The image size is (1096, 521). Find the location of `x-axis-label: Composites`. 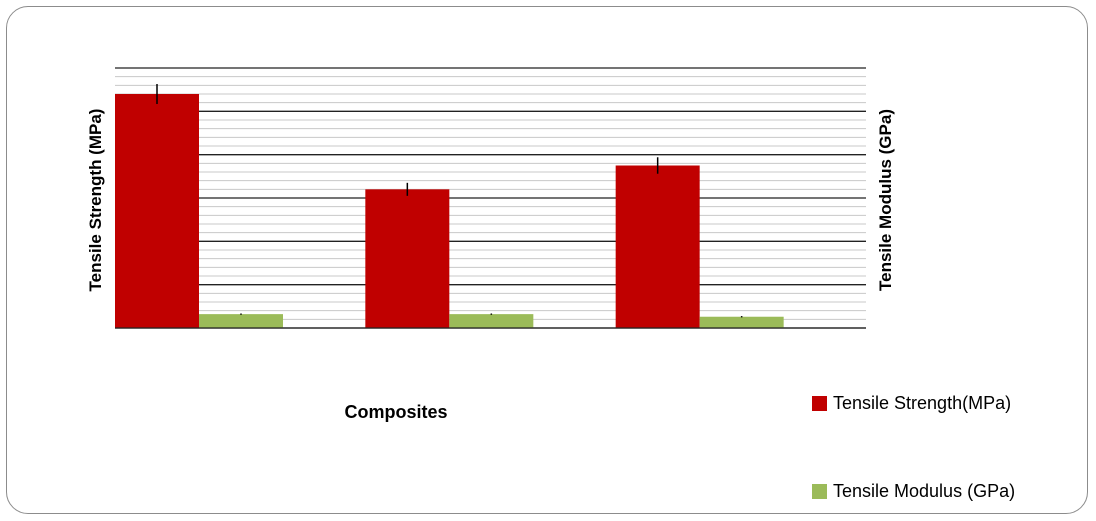

x-axis-label: Composites is located at coordinates (396, 412).